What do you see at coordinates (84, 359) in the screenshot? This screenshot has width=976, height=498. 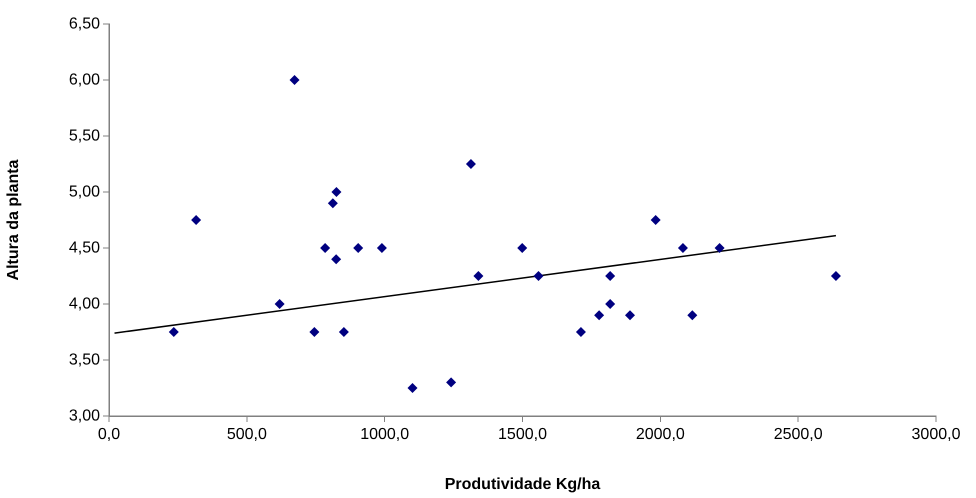 I see `y-tick-label: 3,50` at bounding box center [84, 359].